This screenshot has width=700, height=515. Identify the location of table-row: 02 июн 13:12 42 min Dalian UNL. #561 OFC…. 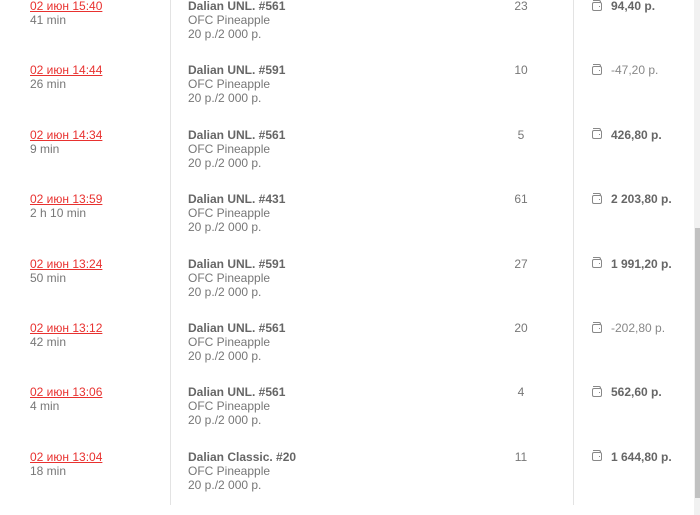
(347, 348).